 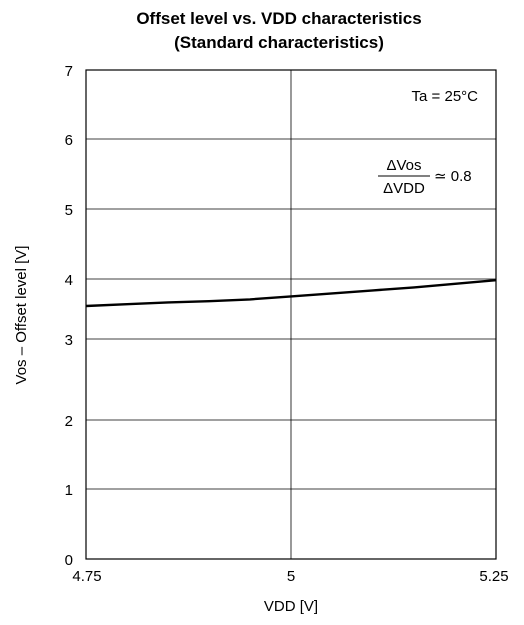 I want to click on x-tick-label: 4.75, so click(x=86, y=576).